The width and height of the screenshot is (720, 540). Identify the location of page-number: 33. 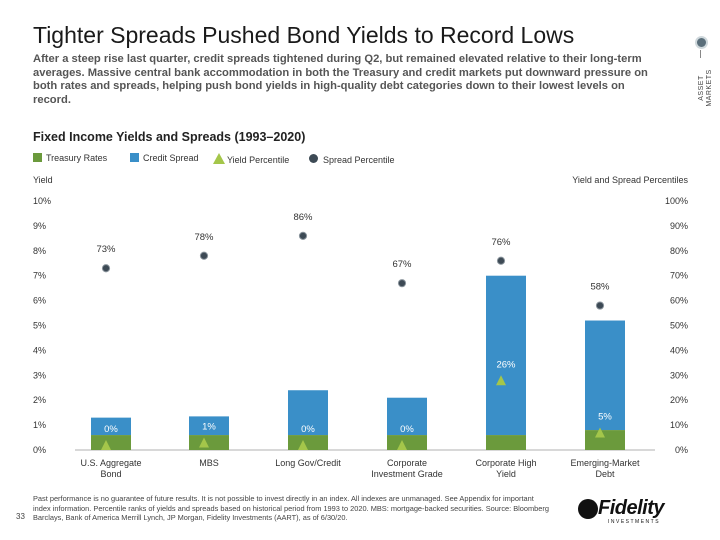
(20, 516).